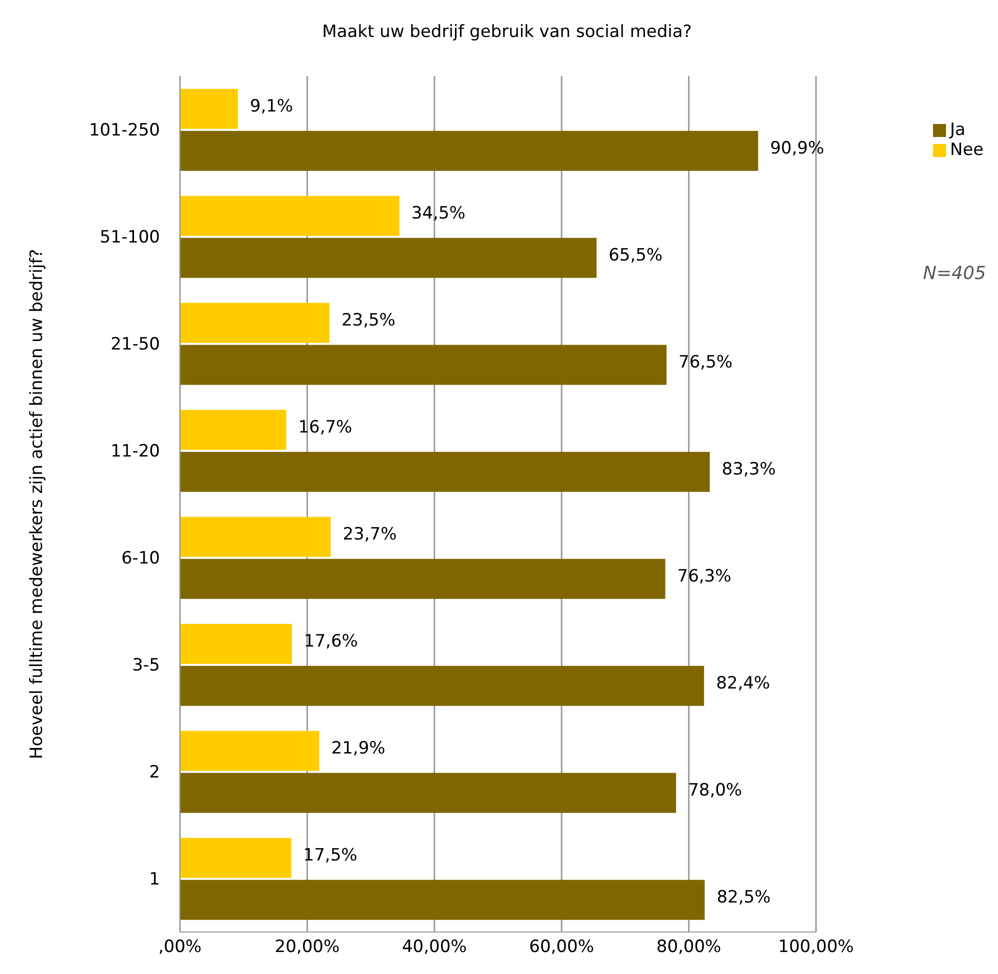  I want to click on y-tick-label: 21-50, so click(135, 344).